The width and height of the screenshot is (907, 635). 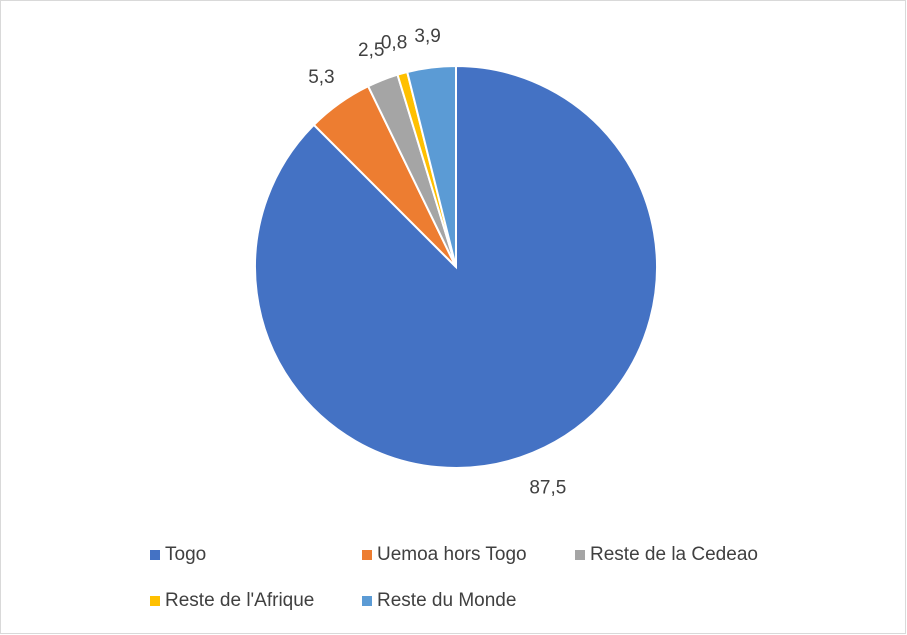 I want to click on legend-label: Reste de l'Afrique, so click(x=239, y=600).